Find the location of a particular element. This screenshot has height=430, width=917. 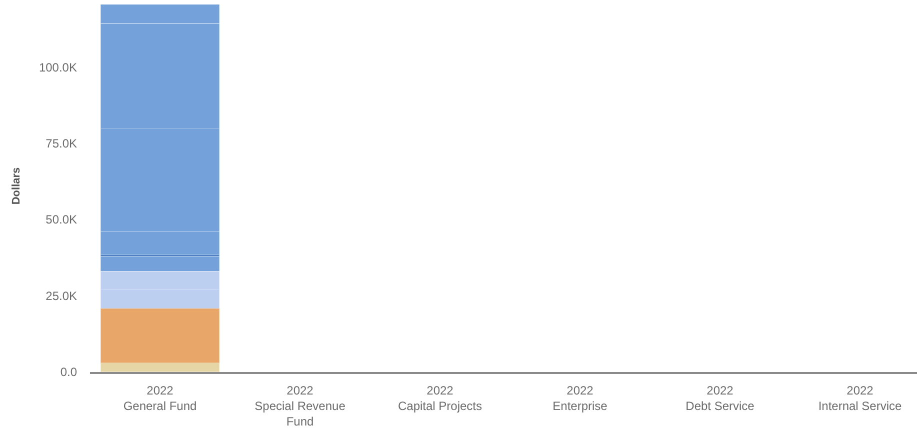

x-tick-label: 2022 General Fund is located at coordinates (160, 398).